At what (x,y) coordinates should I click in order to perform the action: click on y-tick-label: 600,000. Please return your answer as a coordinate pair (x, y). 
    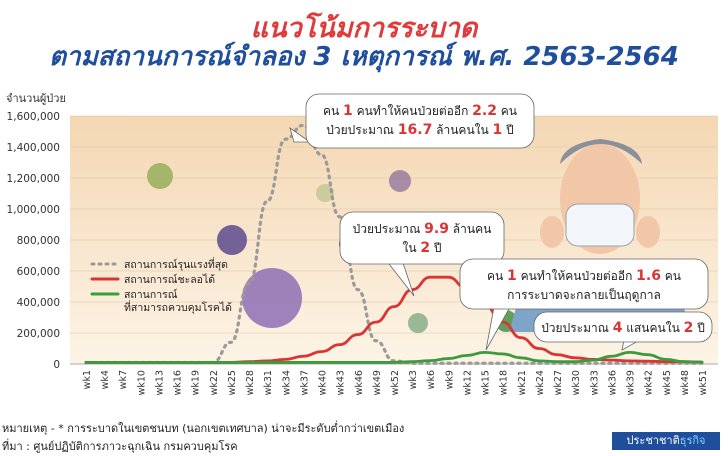
    Looking at the image, I should click on (38, 272).